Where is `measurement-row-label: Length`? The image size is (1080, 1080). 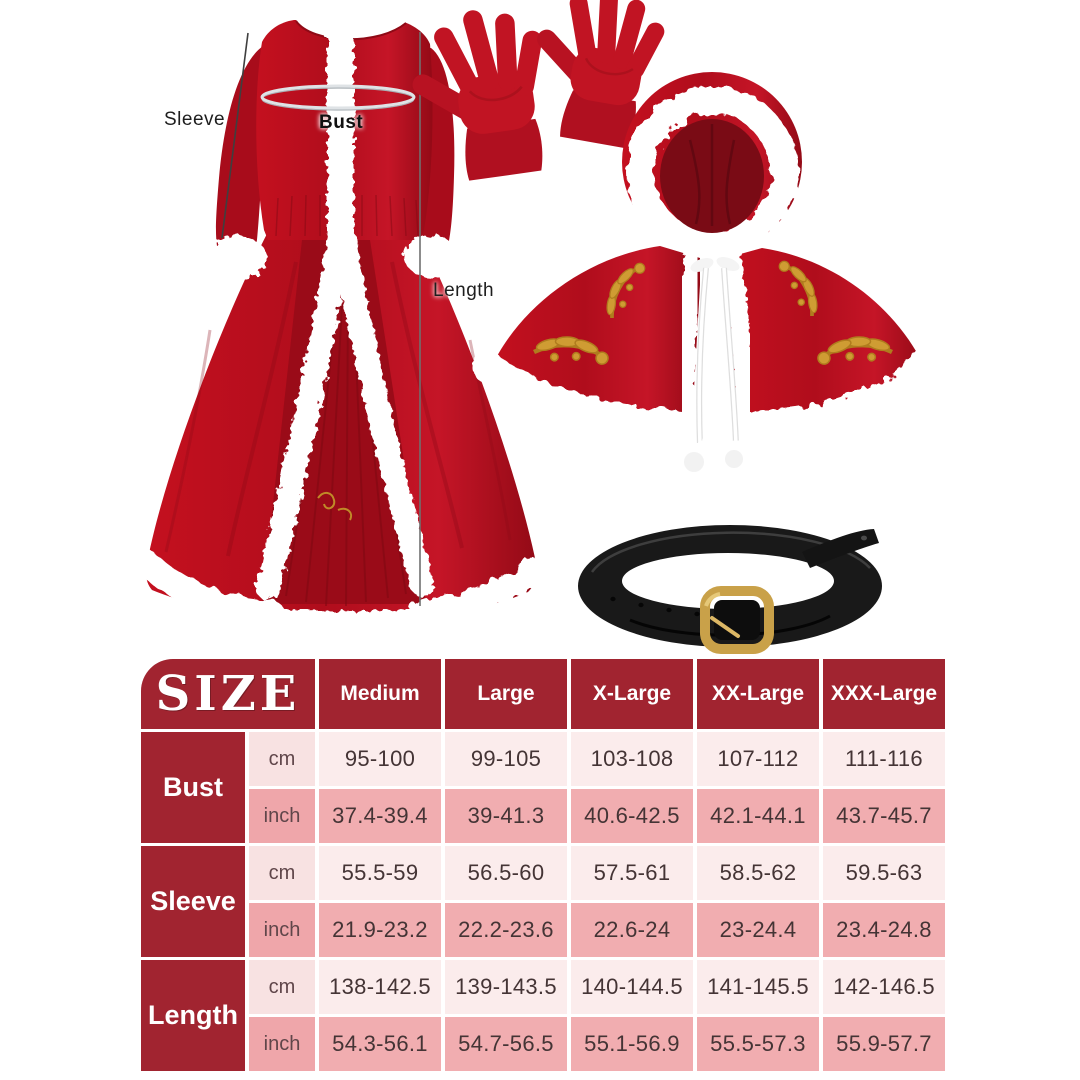 measurement-row-label: Length is located at coordinates (193, 1015).